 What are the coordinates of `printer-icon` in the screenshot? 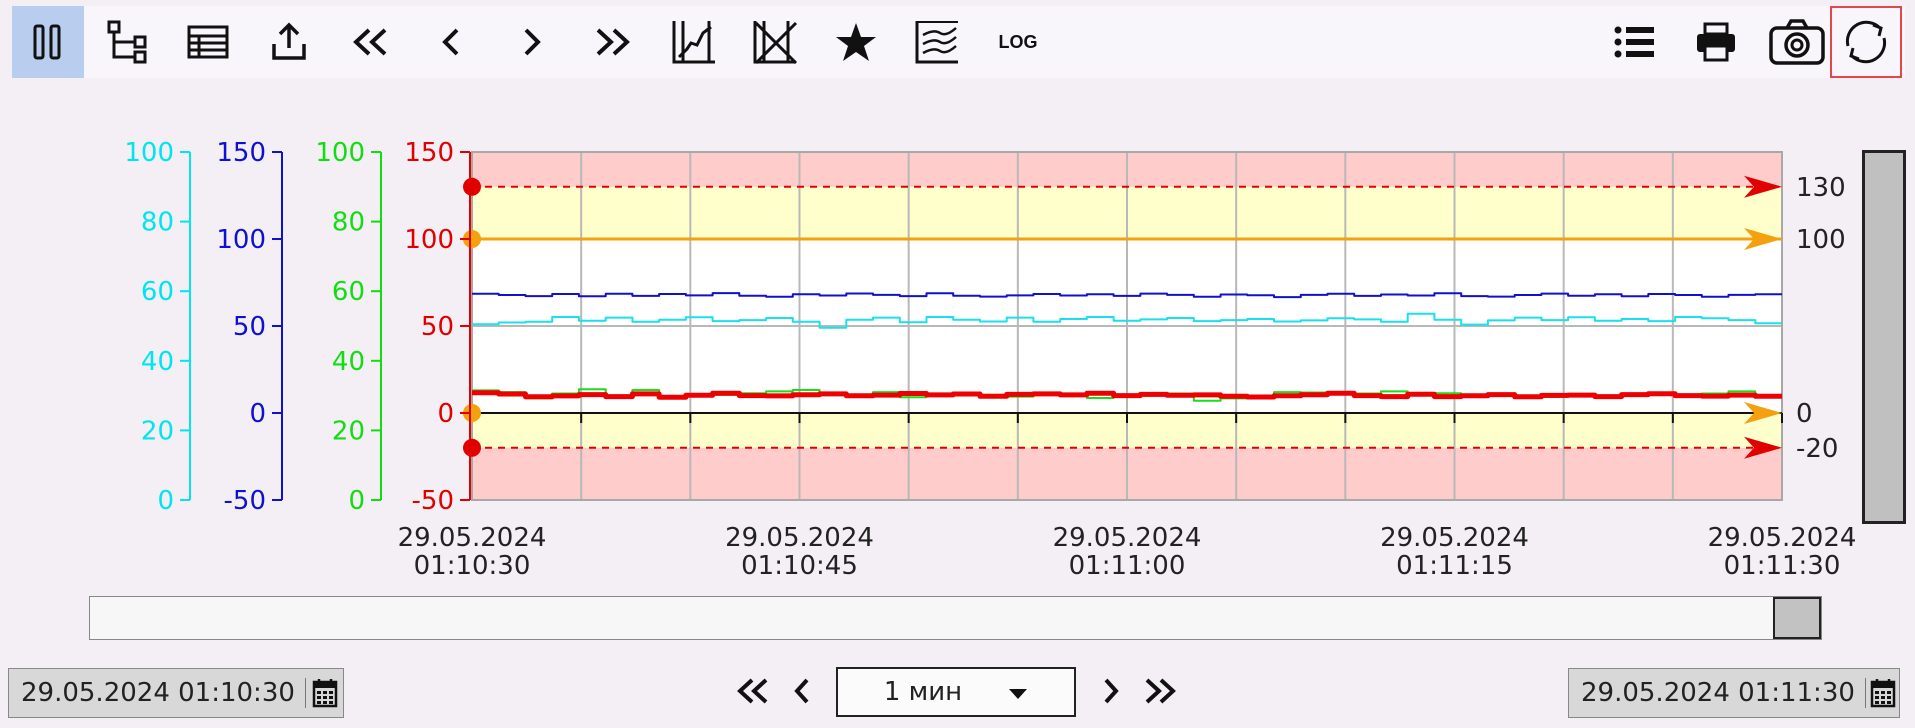 It's located at (1716, 42).